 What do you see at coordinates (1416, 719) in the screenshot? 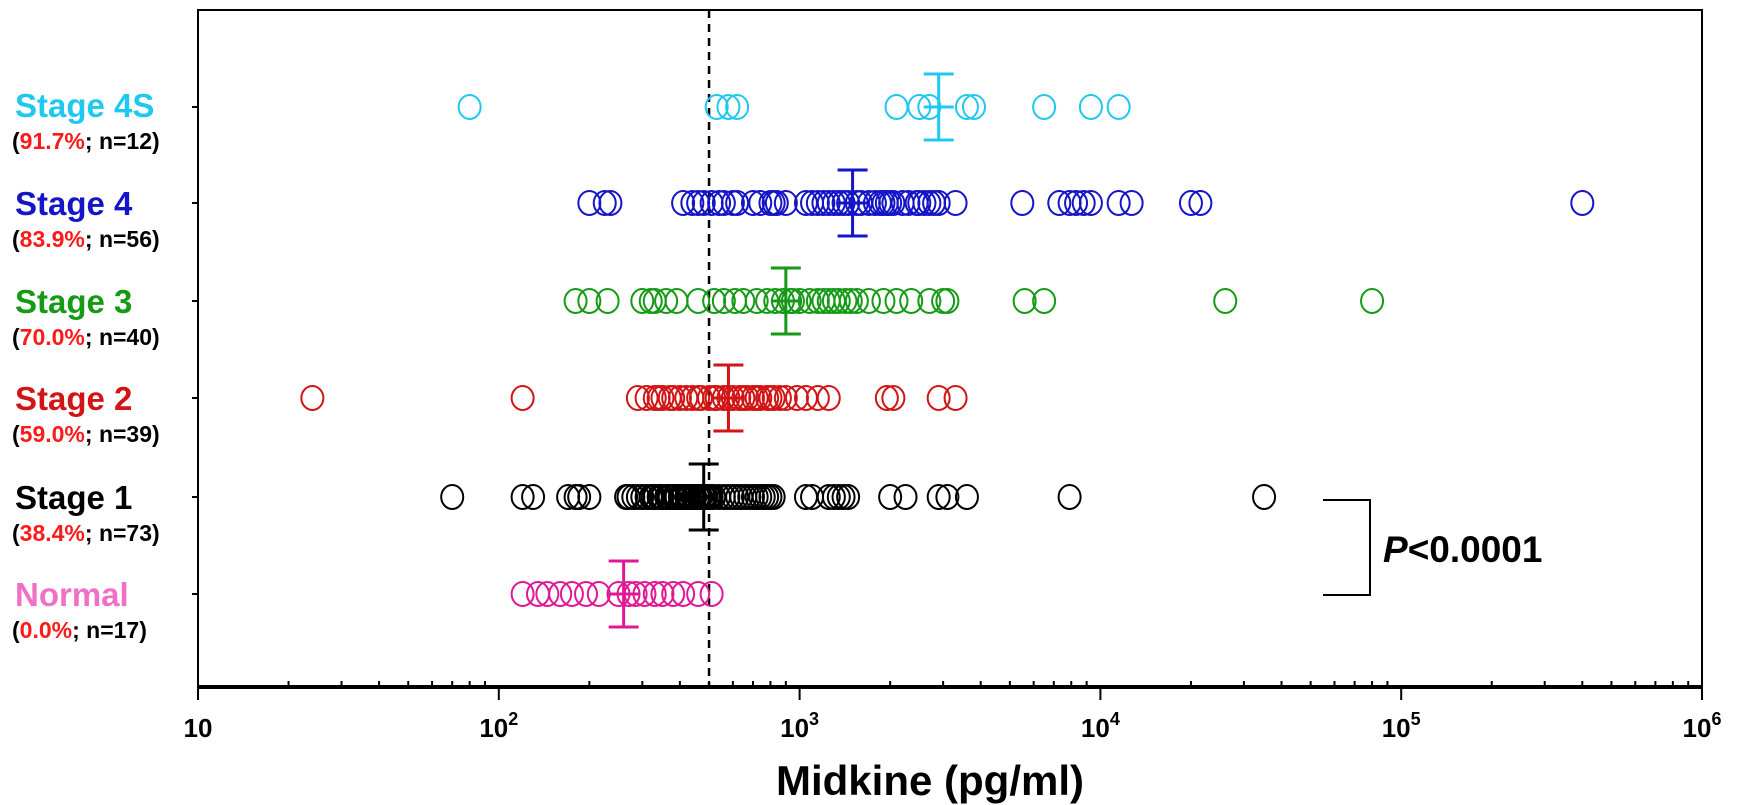
I see `x-tick-exponent: 5` at bounding box center [1416, 719].